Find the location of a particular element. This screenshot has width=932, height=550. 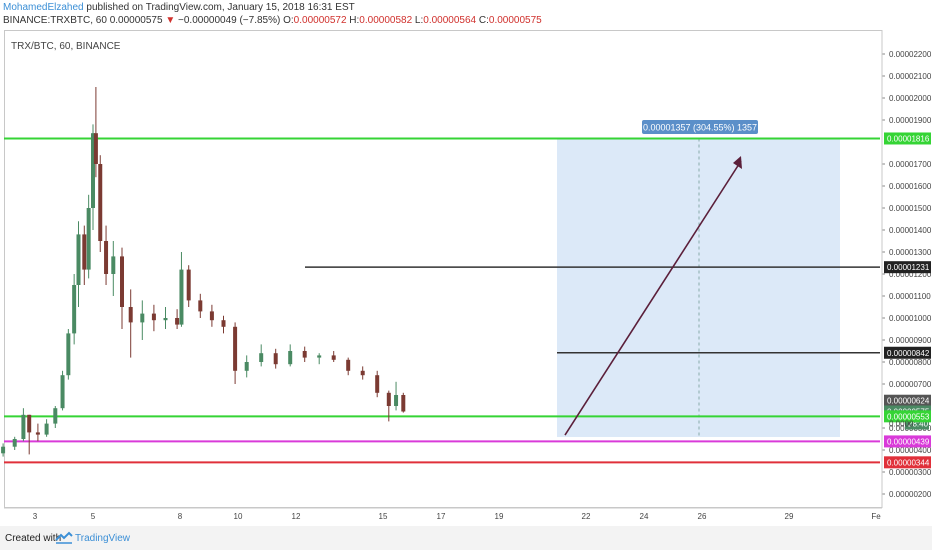

low-label: L: is located at coordinates (419, 20).